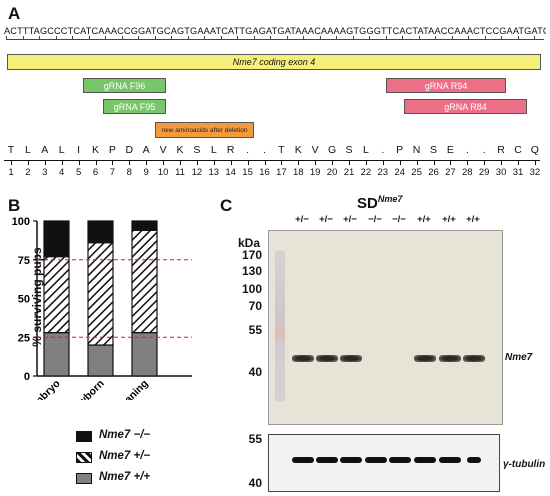 The height and width of the screenshot is (496, 550). What do you see at coordinates (281, 172) in the screenshot?
I see `position-number: 17` at bounding box center [281, 172].